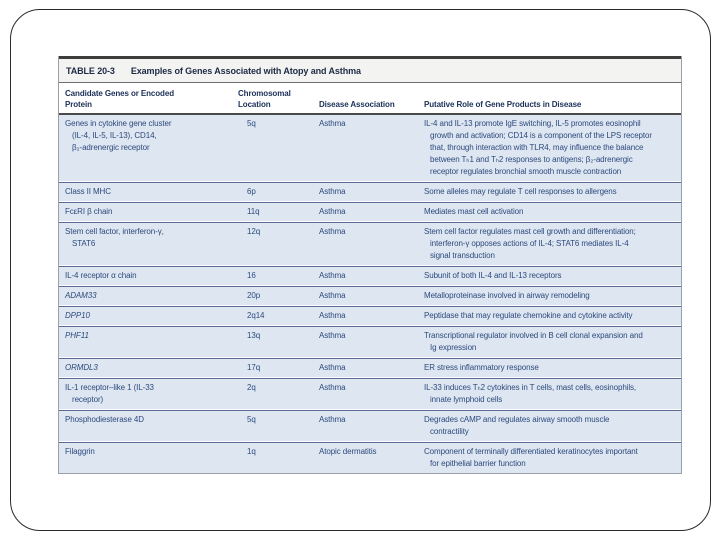  I want to click on gene-cell: FcεRI β chain, so click(89, 211).